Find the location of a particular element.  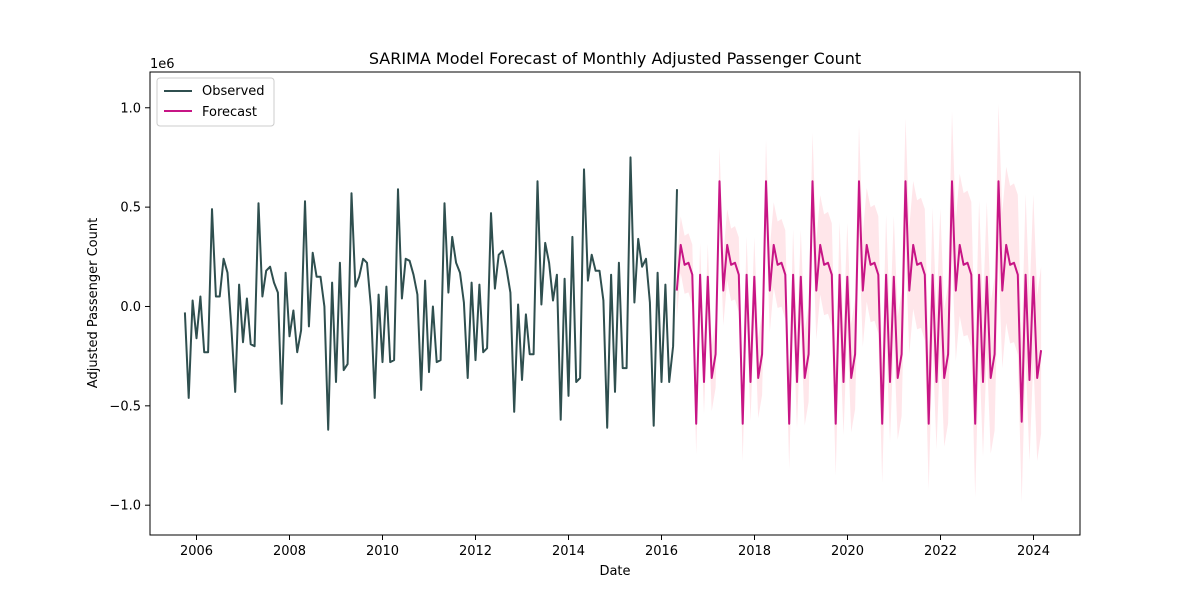

y-tick-label: −0.5 is located at coordinates (125, 406).